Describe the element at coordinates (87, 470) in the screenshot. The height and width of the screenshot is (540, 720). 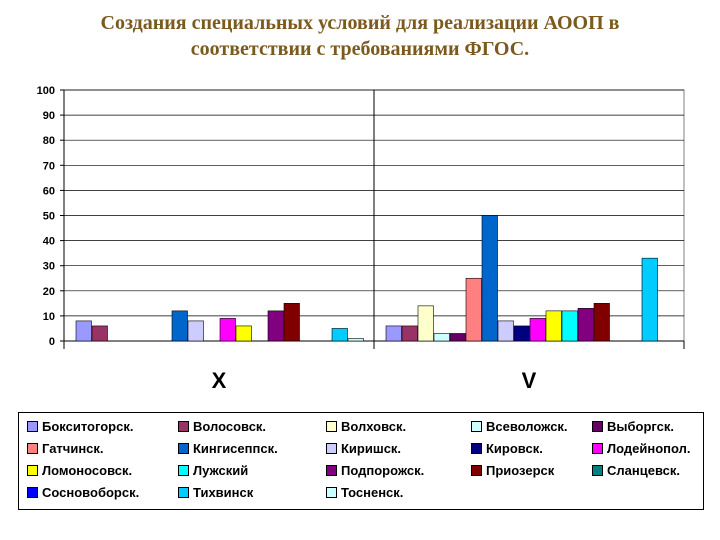
I see `legend-label: Ломоносовск.` at that location.